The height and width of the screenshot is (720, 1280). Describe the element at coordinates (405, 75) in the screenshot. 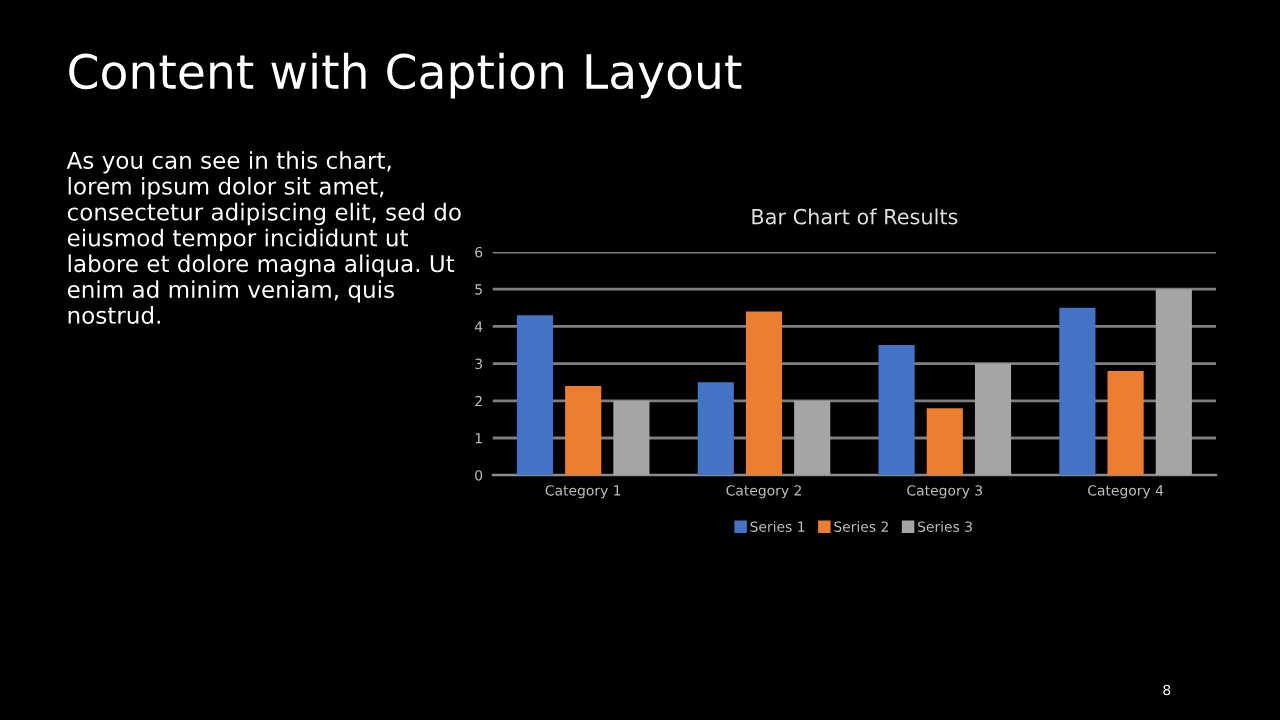

I see `text: Content with Caption Layout` at that location.